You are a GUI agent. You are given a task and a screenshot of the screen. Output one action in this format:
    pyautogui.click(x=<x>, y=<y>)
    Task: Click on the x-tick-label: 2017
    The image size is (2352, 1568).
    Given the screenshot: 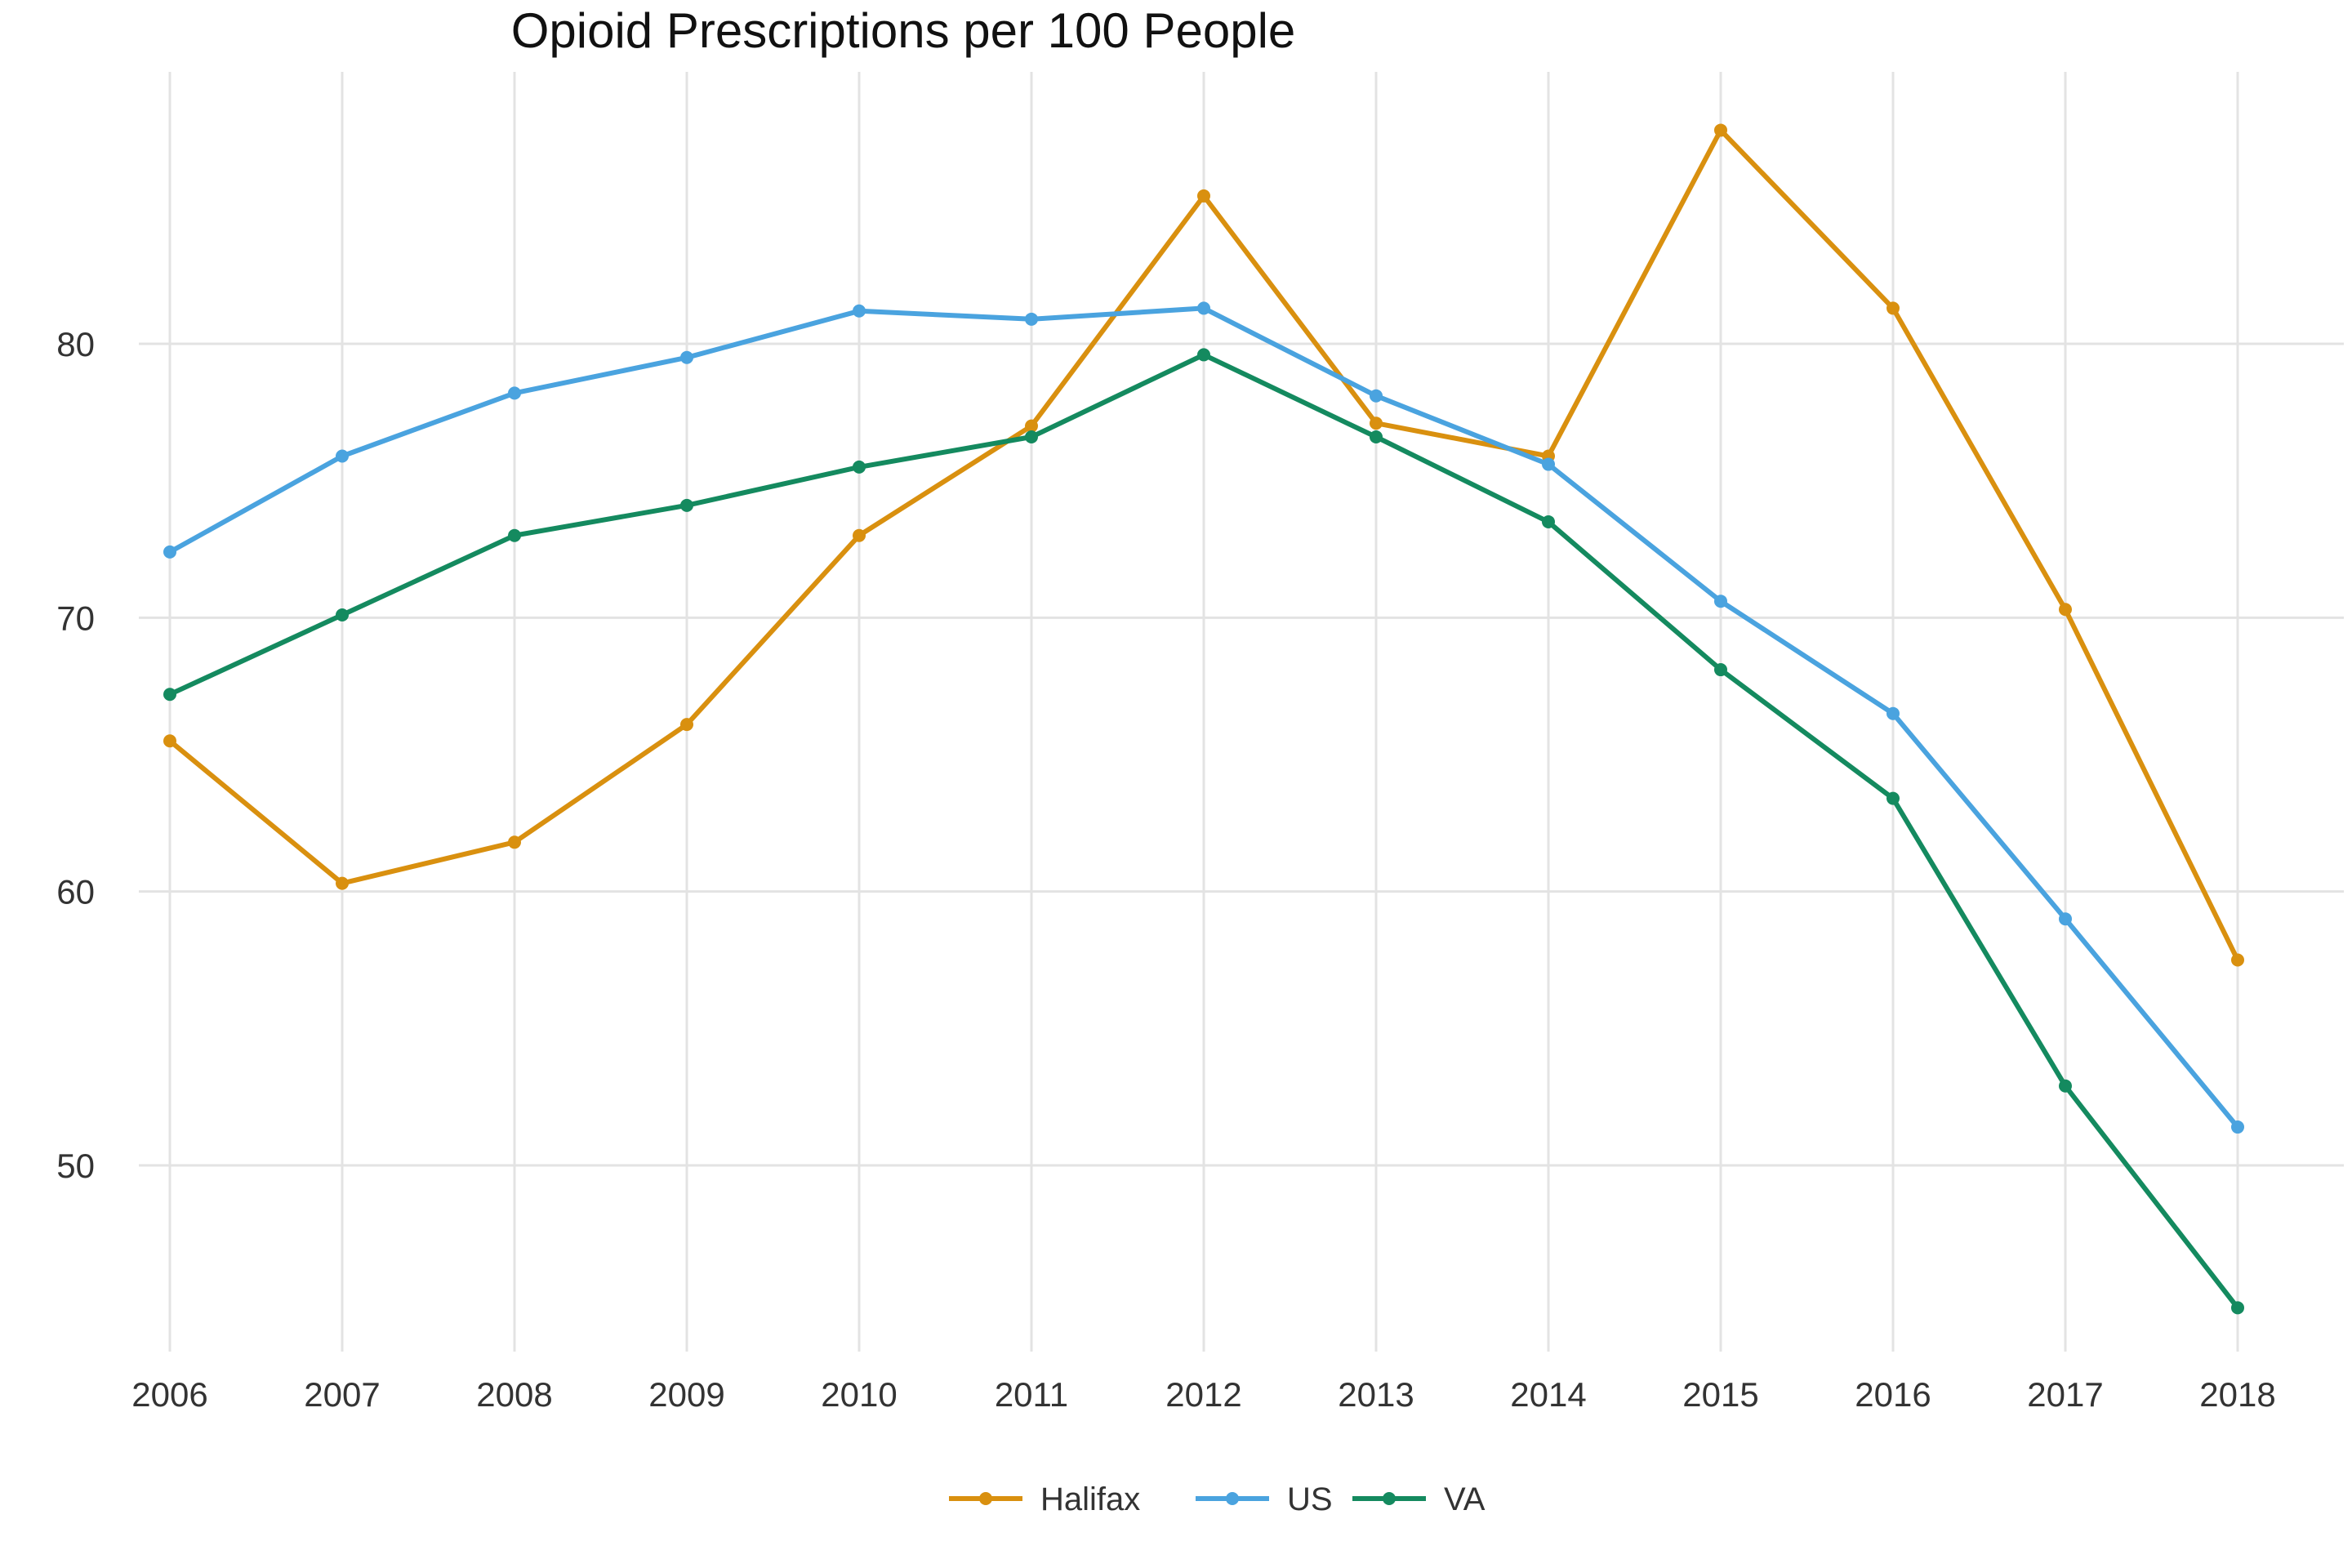 What is the action you would take?
    pyautogui.click(x=2065, y=1394)
    